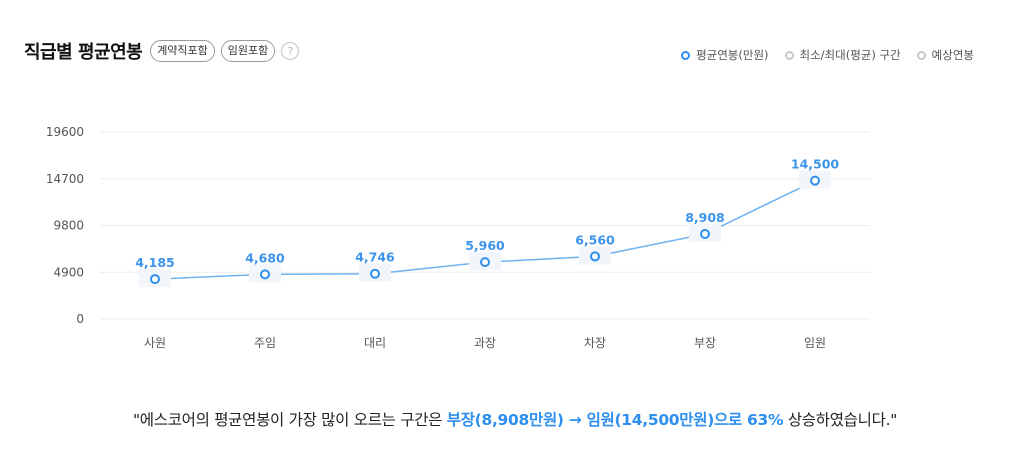 The height and width of the screenshot is (468, 1030). I want to click on title-row: 직급별 평균연봉 계약직포함 임원포함 ?, so click(162, 51).